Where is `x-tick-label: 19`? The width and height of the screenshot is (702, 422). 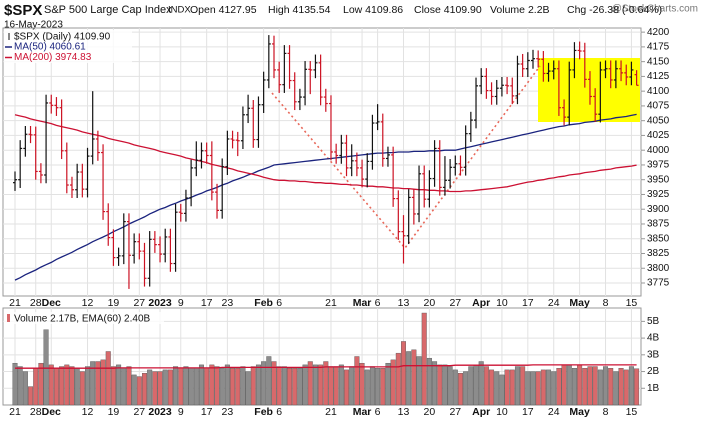 x-tick-label: 19 is located at coordinates (114, 412).